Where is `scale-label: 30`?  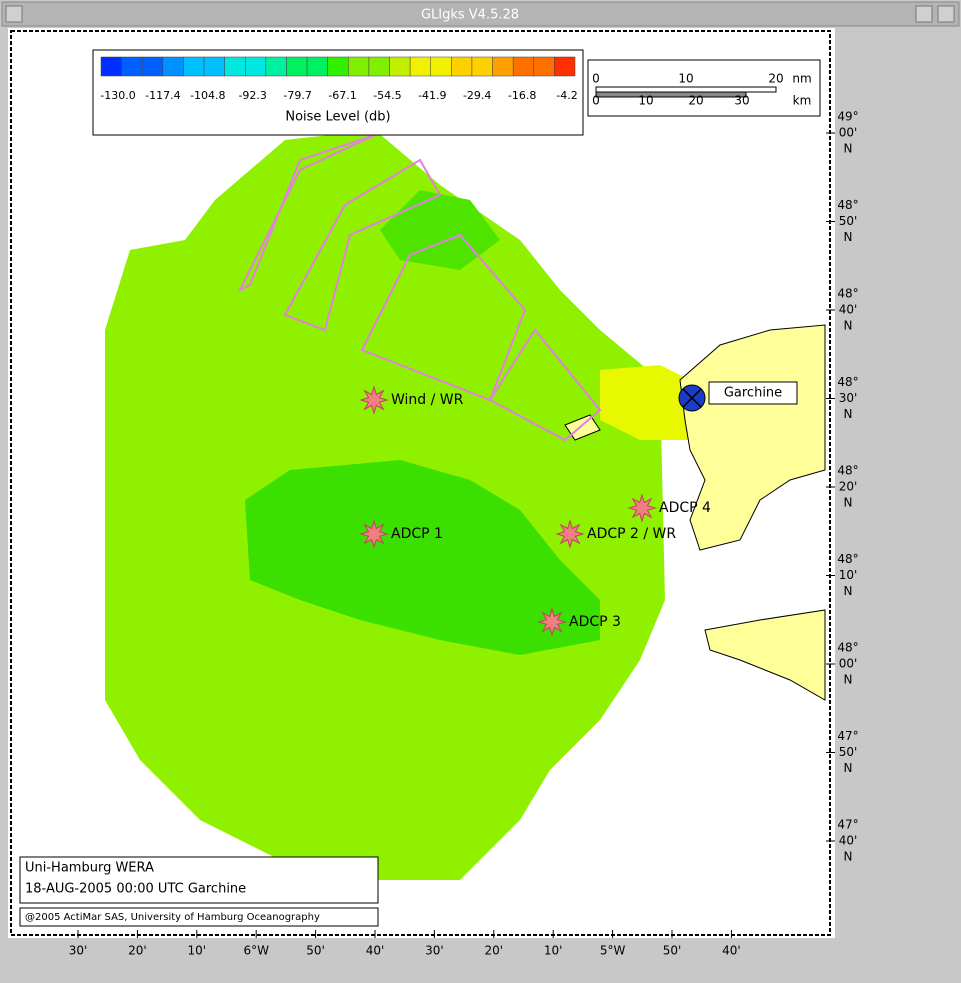 scale-label: 30 is located at coordinates (741, 101).